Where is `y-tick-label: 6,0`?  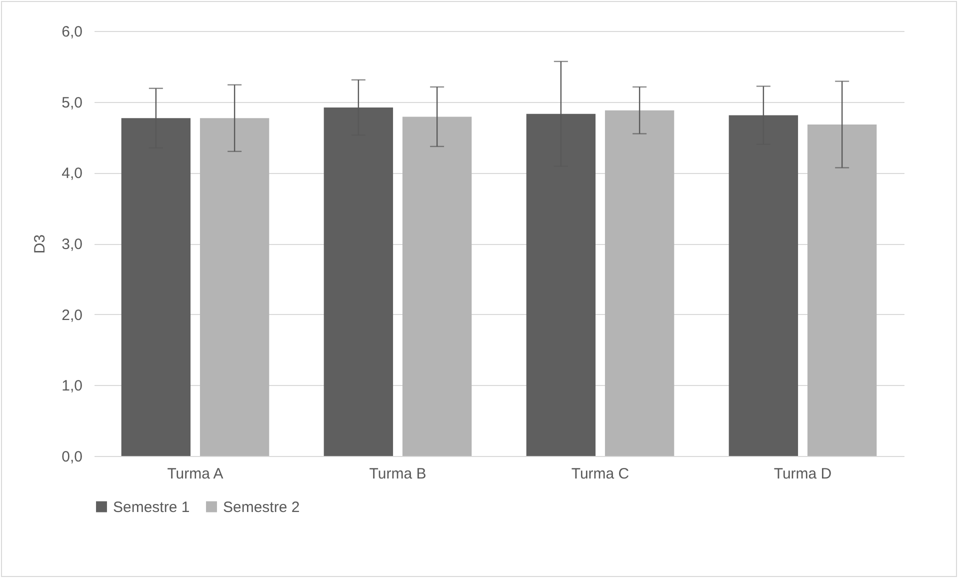
y-tick-label: 6,0 is located at coordinates (72, 32).